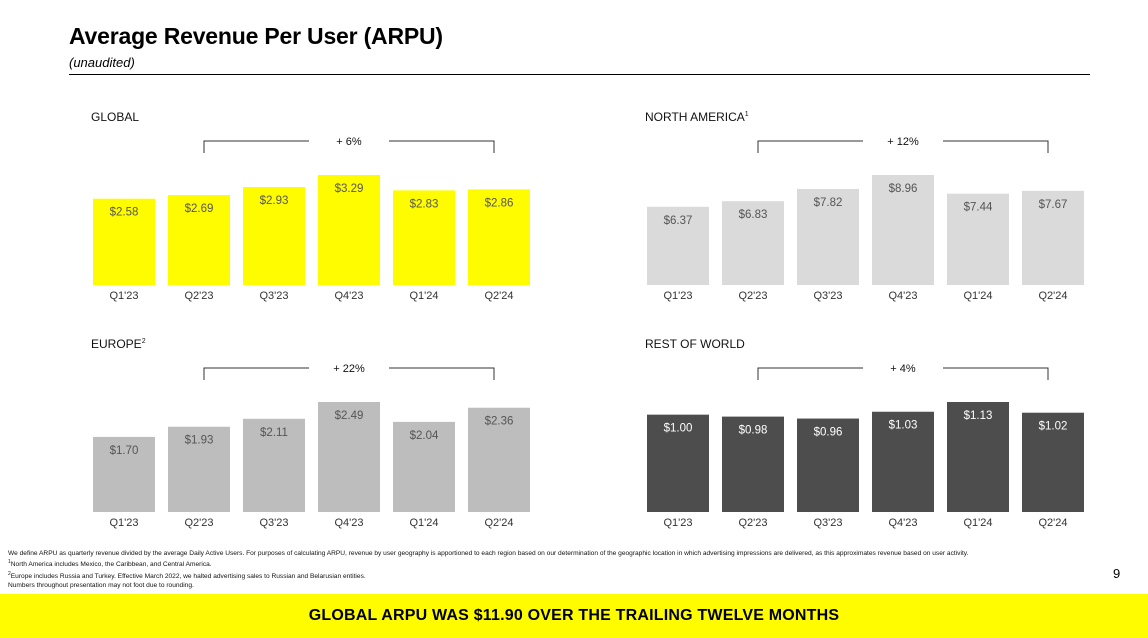  Describe the element at coordinates (828, 203) in the screenshot. I see `data-label: $7.82` at that location.